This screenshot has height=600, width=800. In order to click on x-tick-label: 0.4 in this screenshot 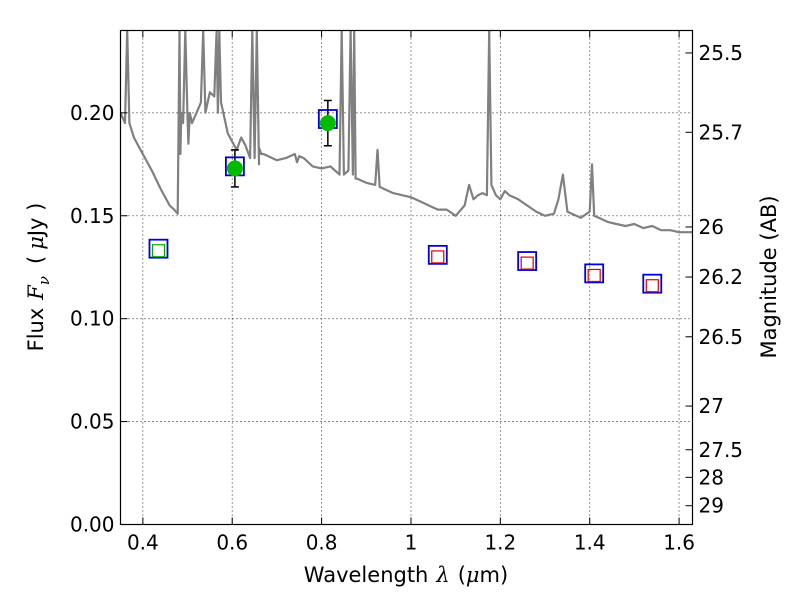, I will do `click(143, 543)`.